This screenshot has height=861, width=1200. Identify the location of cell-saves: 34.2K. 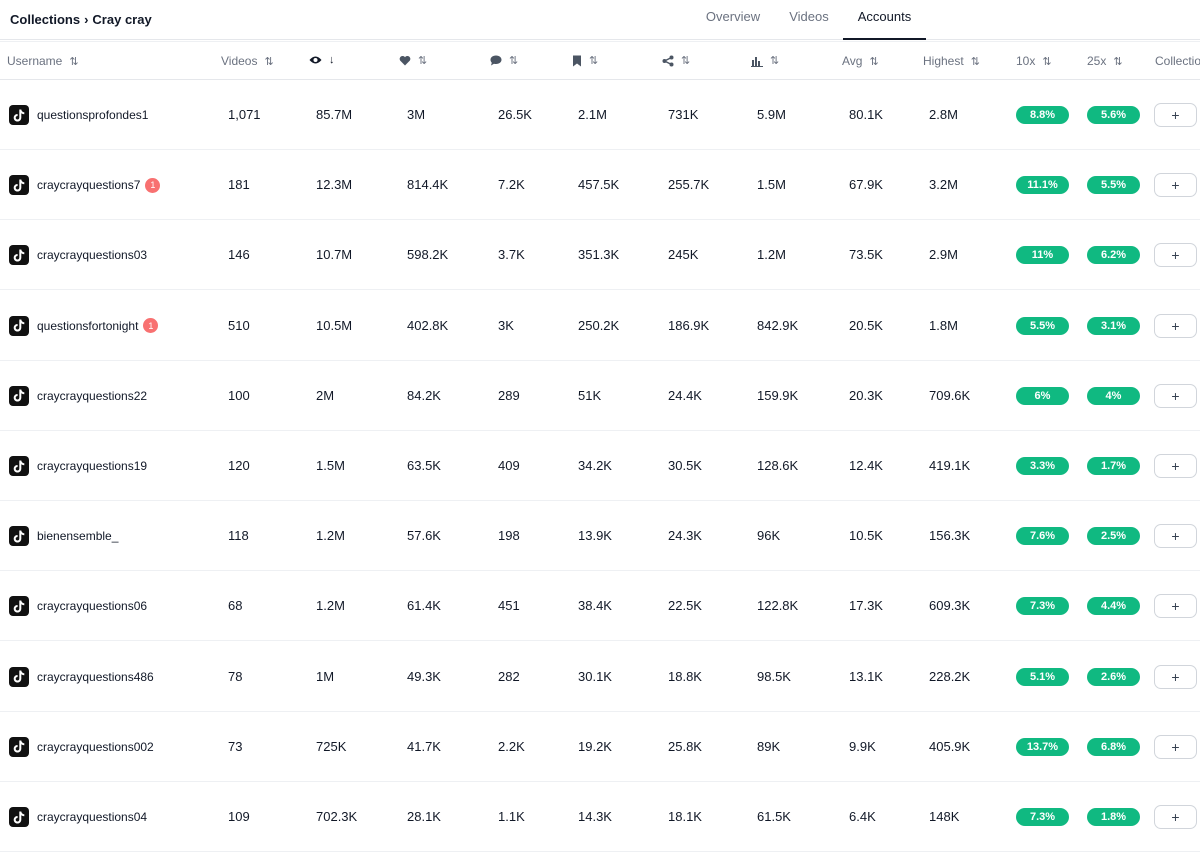
(595, 465).